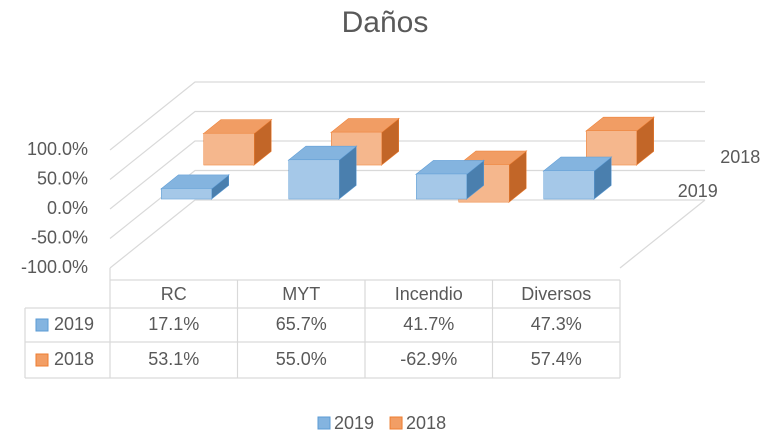  I want to click on table-series-label: 2019, so click(74, 324).